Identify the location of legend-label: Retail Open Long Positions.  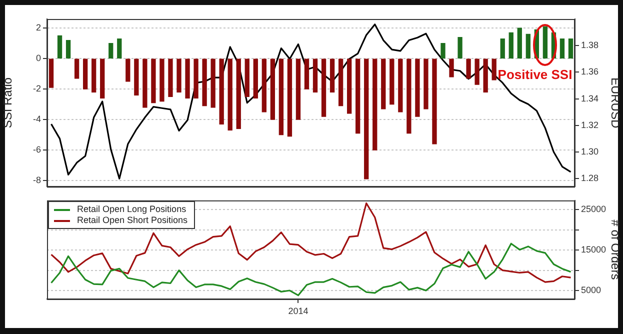
(131, 209).